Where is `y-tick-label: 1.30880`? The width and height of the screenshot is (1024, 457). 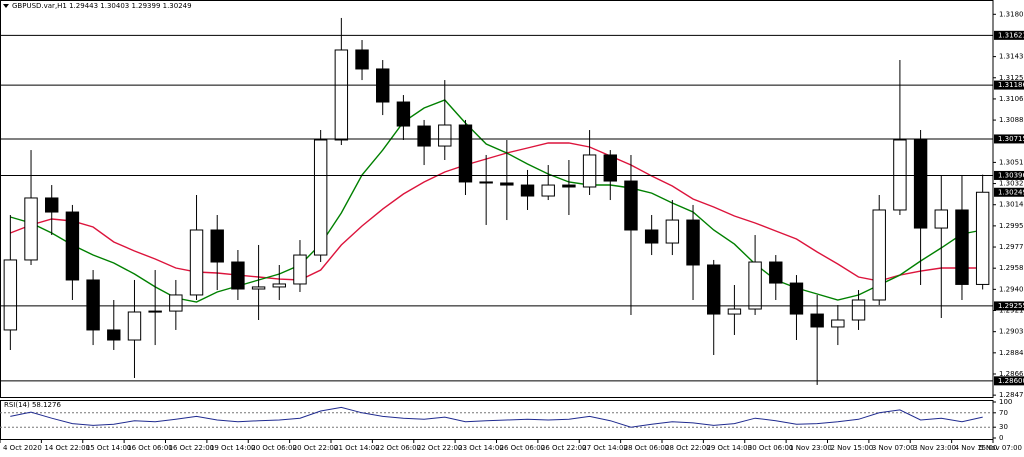 y-tick-label: 1.30880 is located at coordinates (1011, 120).